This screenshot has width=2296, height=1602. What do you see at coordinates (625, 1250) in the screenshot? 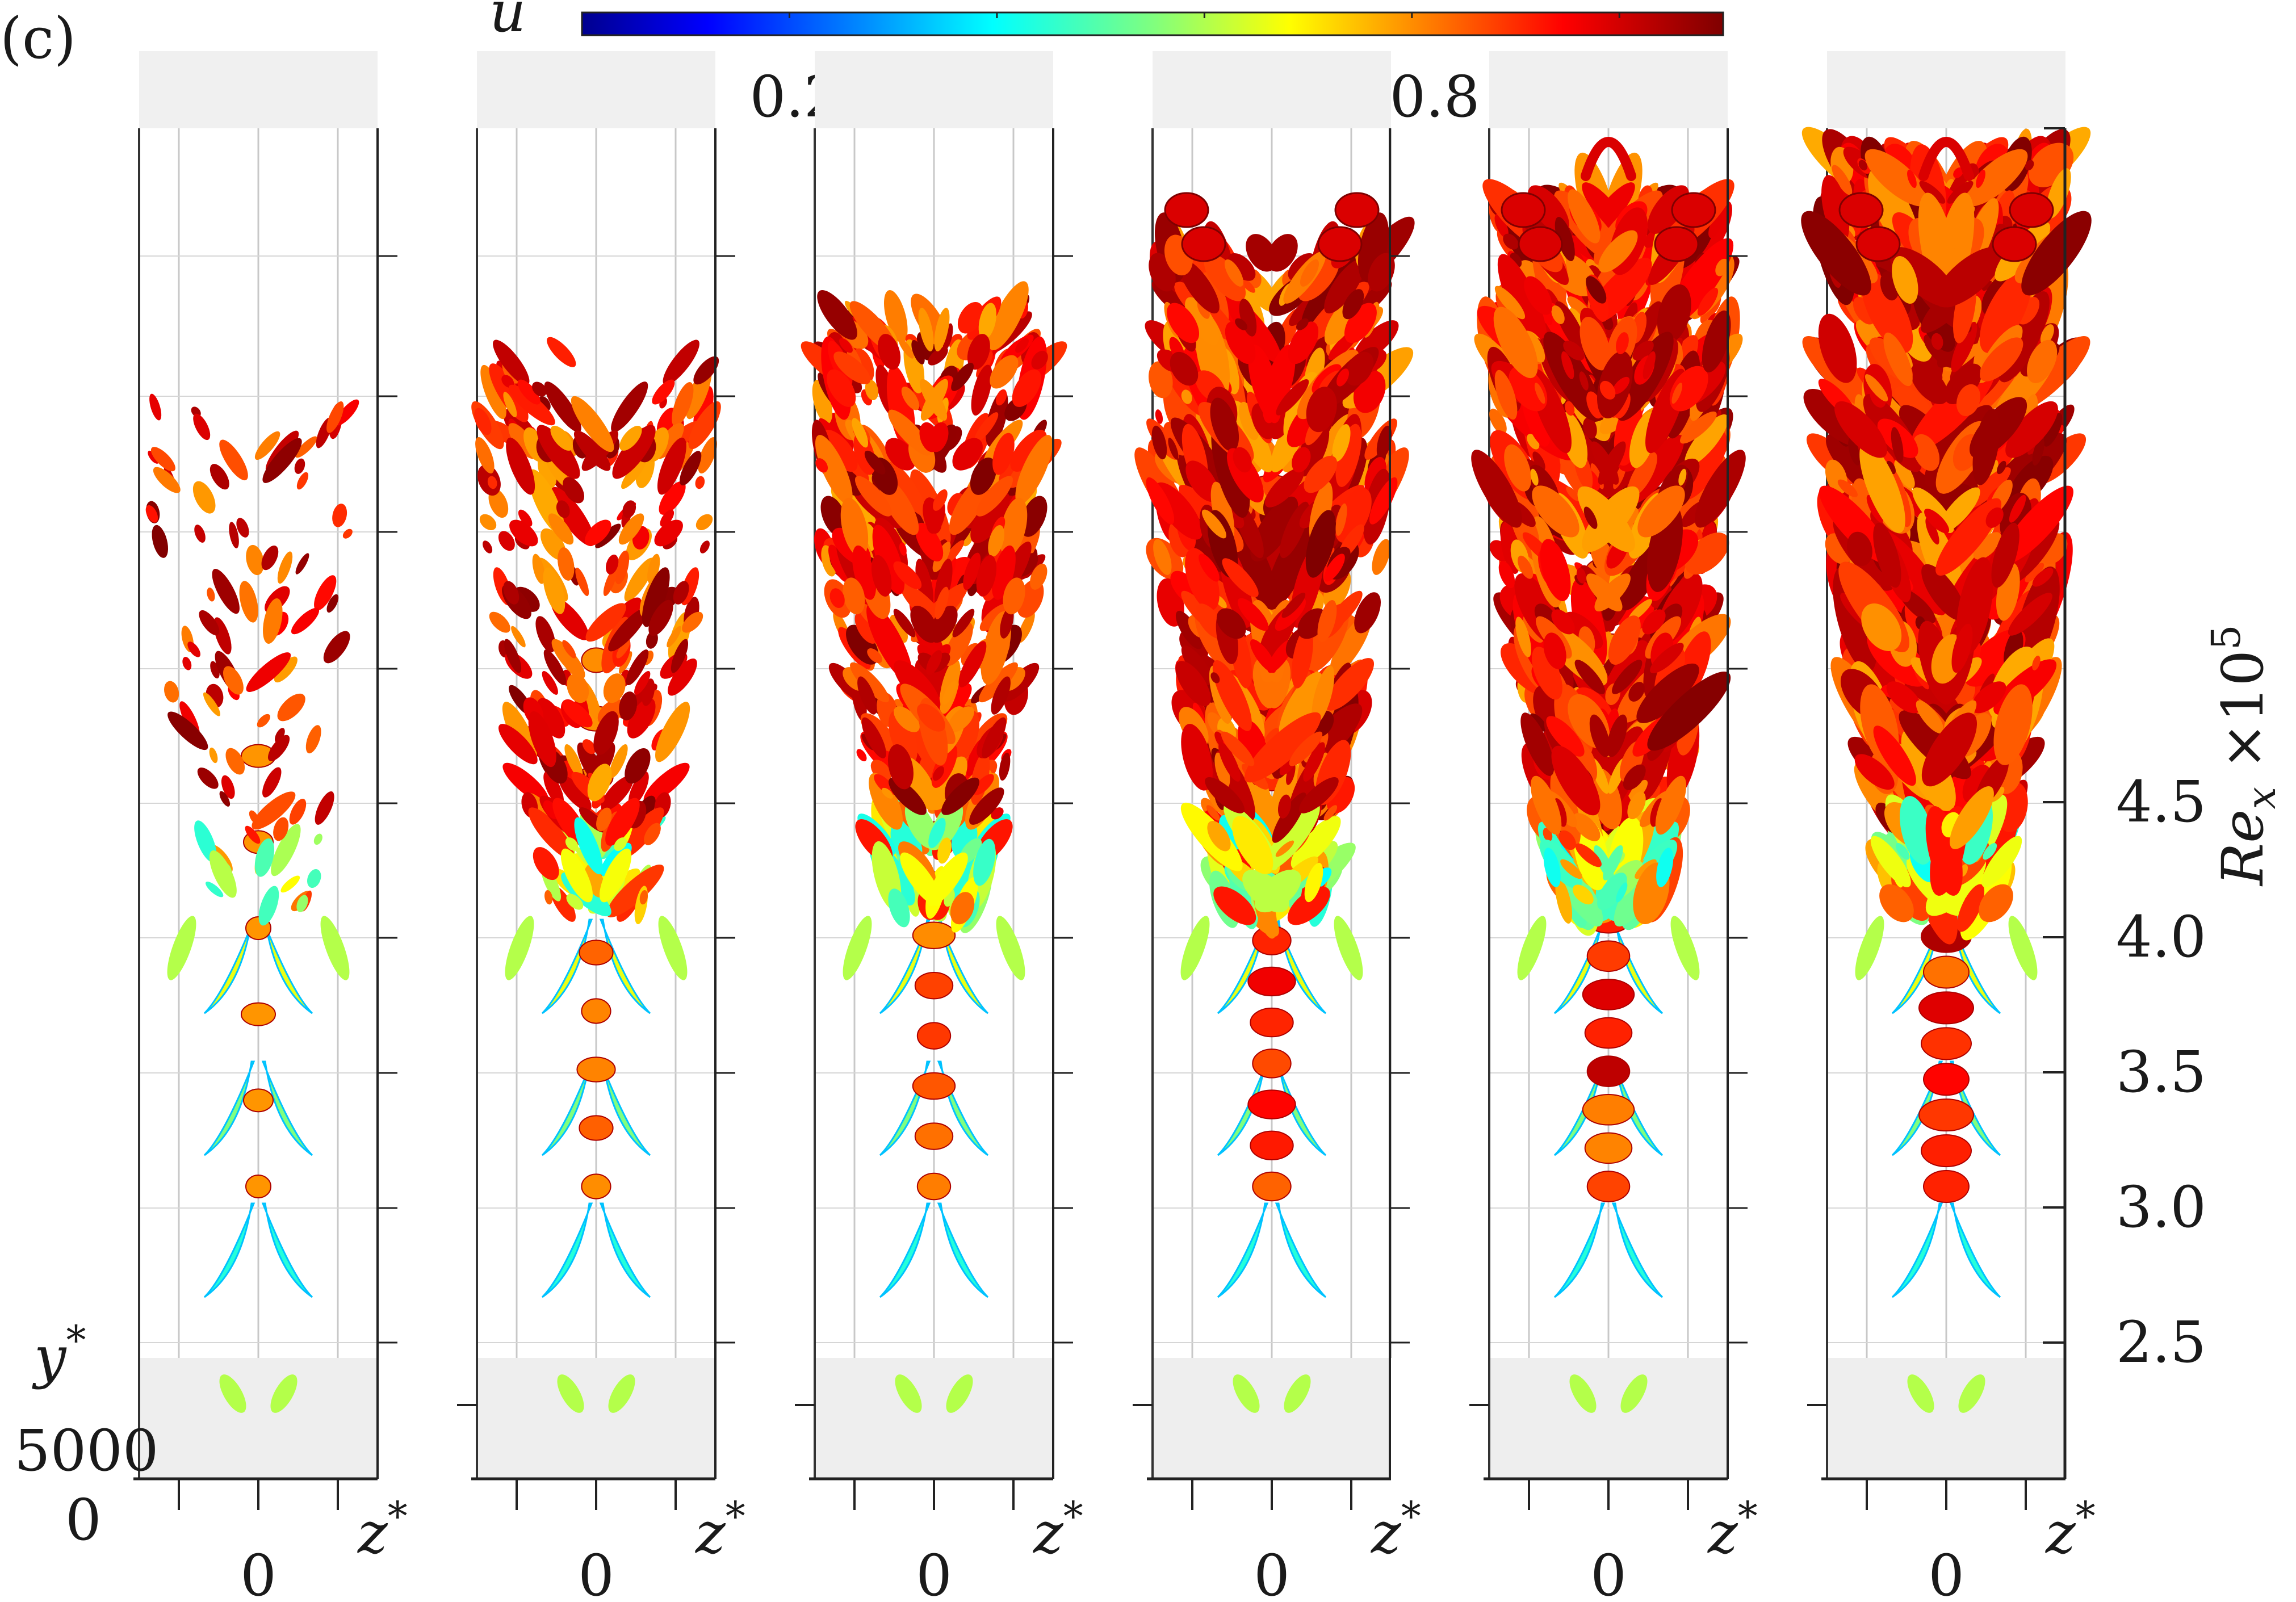
I see `lambda-vortex-leg` at bounding box center [625, 1250].